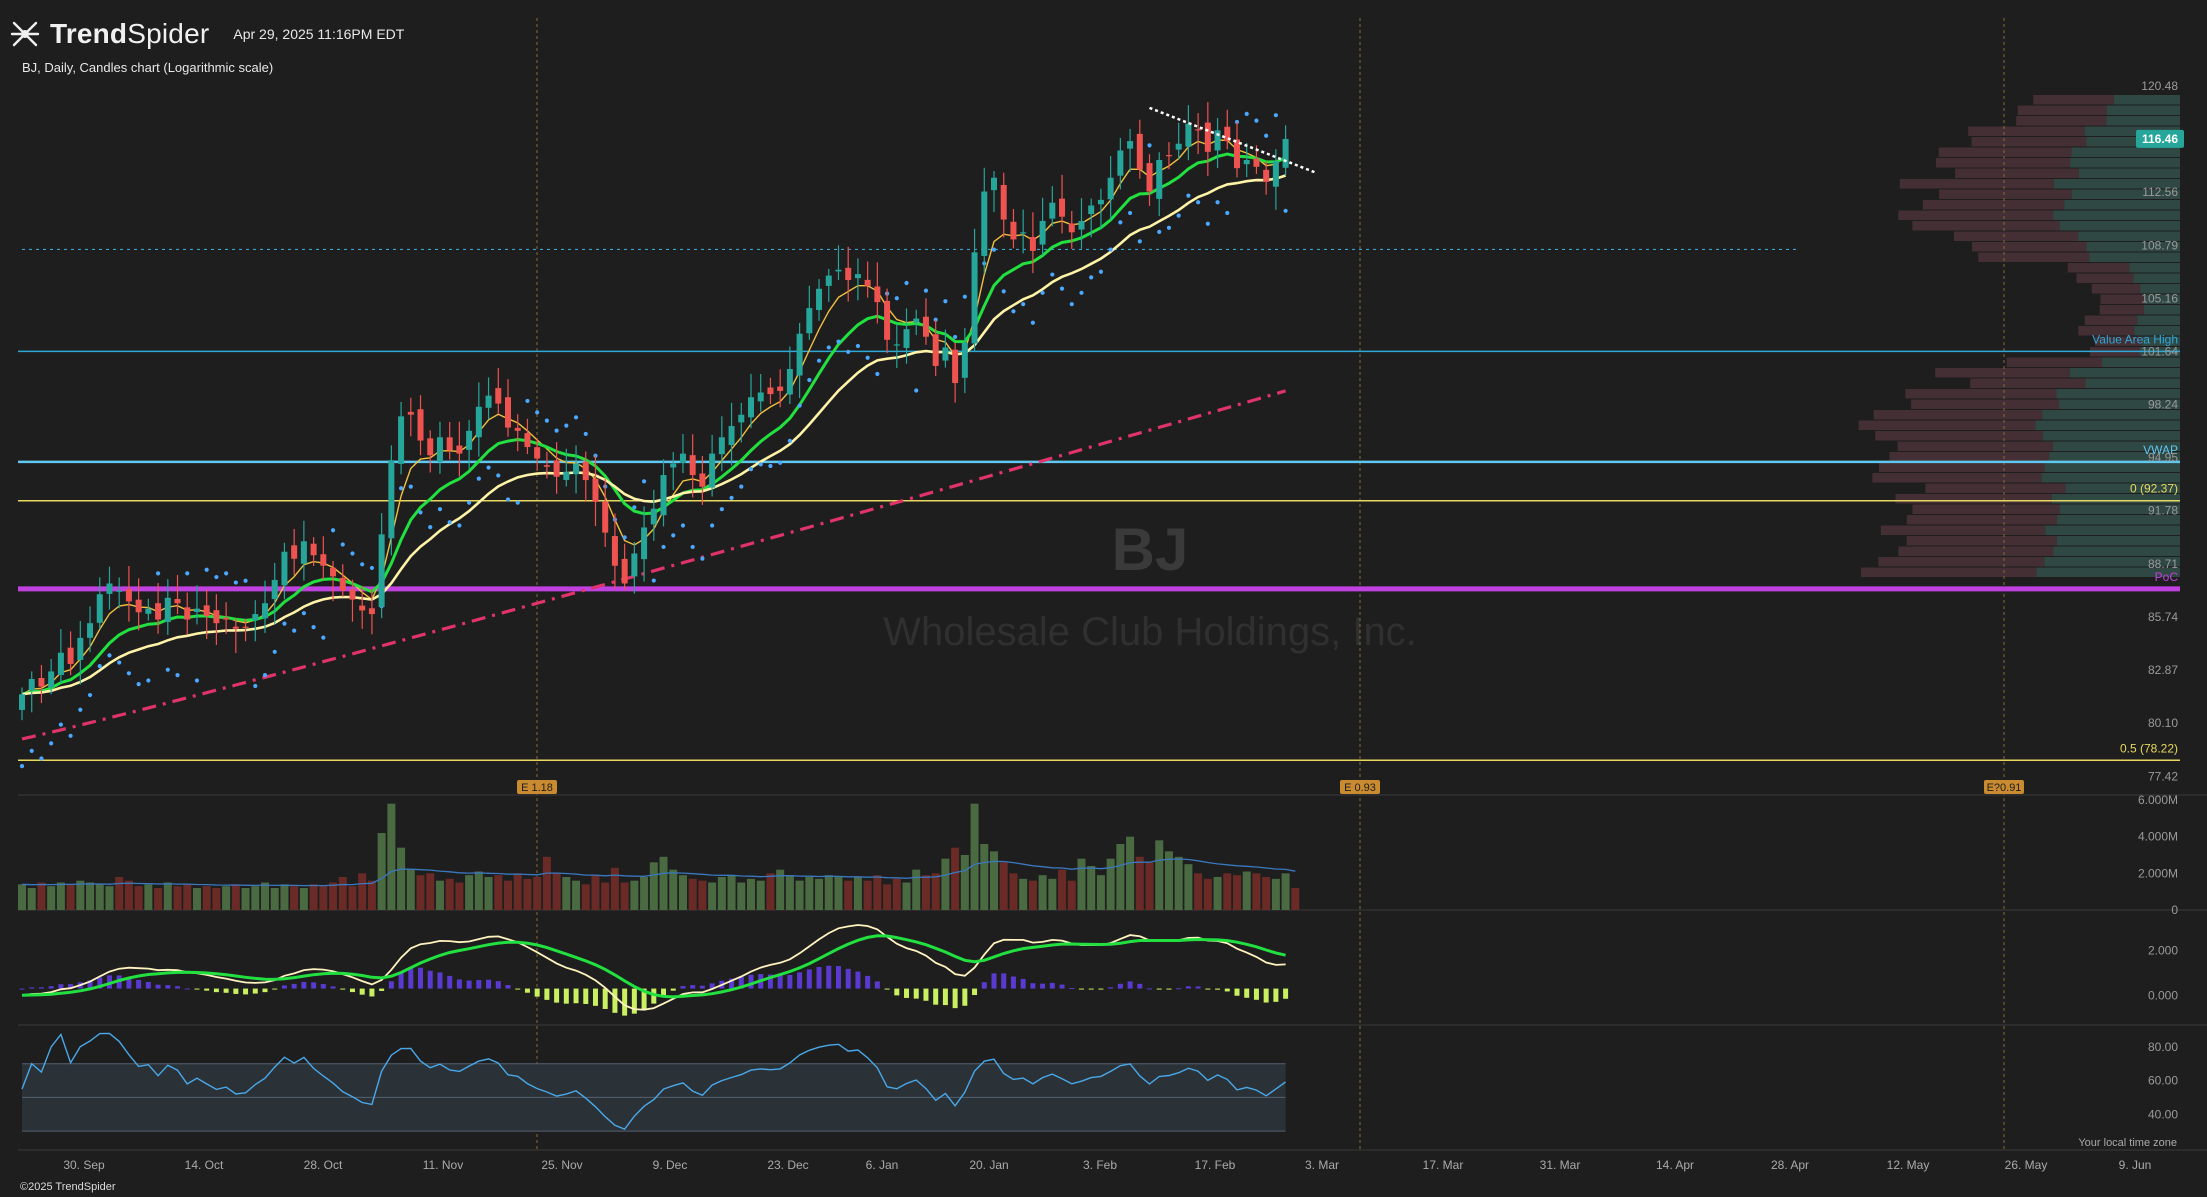 This screenshot has width=2207, height=1197. What do you see at coordinates (2127, 1143) in the screenshot?
I see `local-time-note: Your local time zone` at bounding box center [2127, 1143].